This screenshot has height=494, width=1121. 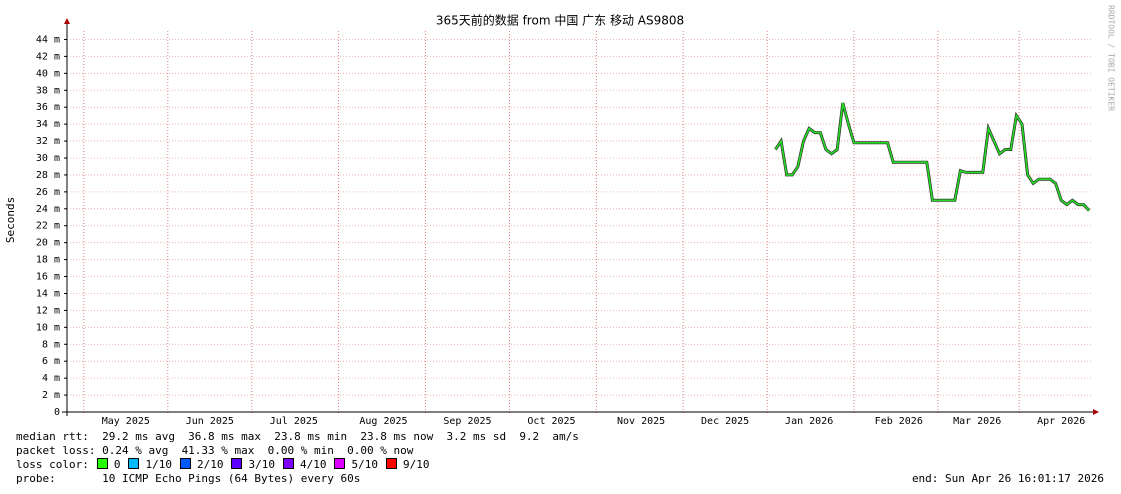 What do you see at coordinates (1096, 412) in the screenshot?
I see `x-arrow` at bounding box center [1096, 412].